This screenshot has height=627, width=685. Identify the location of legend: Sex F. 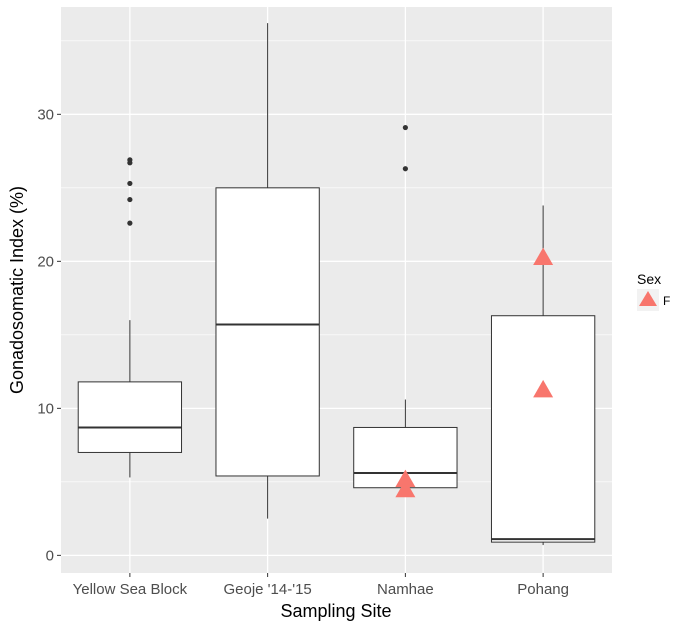
(653, 291).